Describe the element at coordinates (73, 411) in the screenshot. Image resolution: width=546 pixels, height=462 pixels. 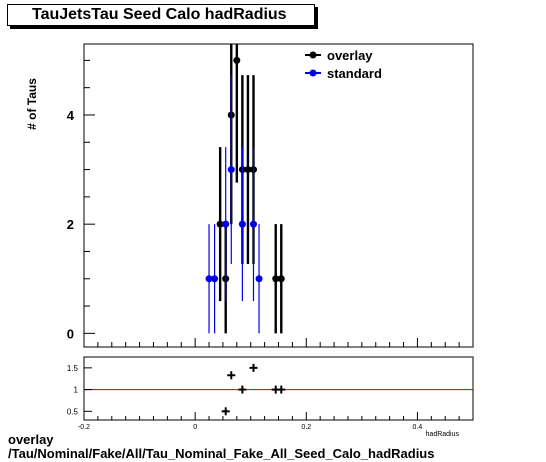
I see `ratio-y-tick-label: 0.5` at that location.